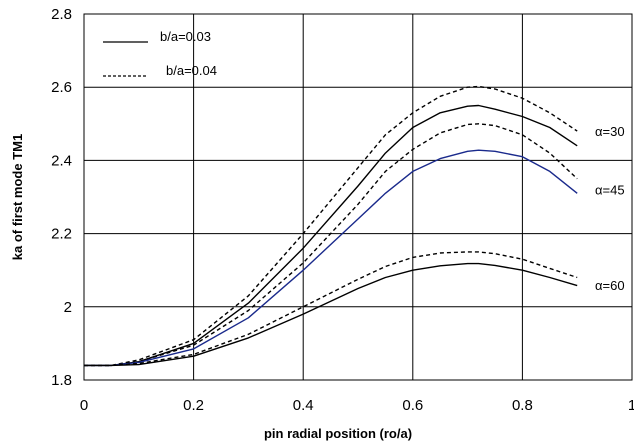  What do you see at coordinates (17, 197) in the screenshot?
I see `y-axis-title: ka of first mode TM1` at bounding box center [17, 197].